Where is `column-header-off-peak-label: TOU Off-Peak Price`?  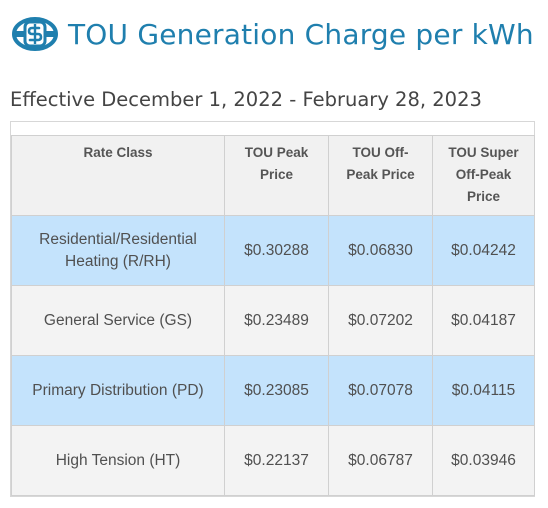 column-header-off-peak-label: TOU Off-Peak Price is located at coordinates (380, 163).